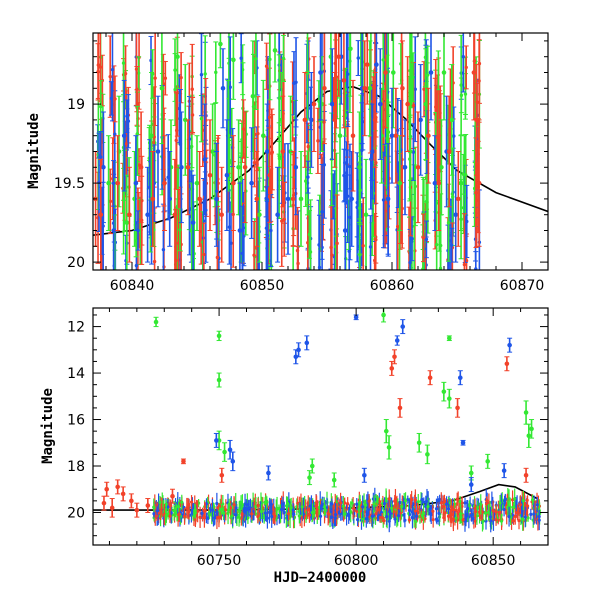  I want to click on y-tick-label: 14, so click(76, 374).